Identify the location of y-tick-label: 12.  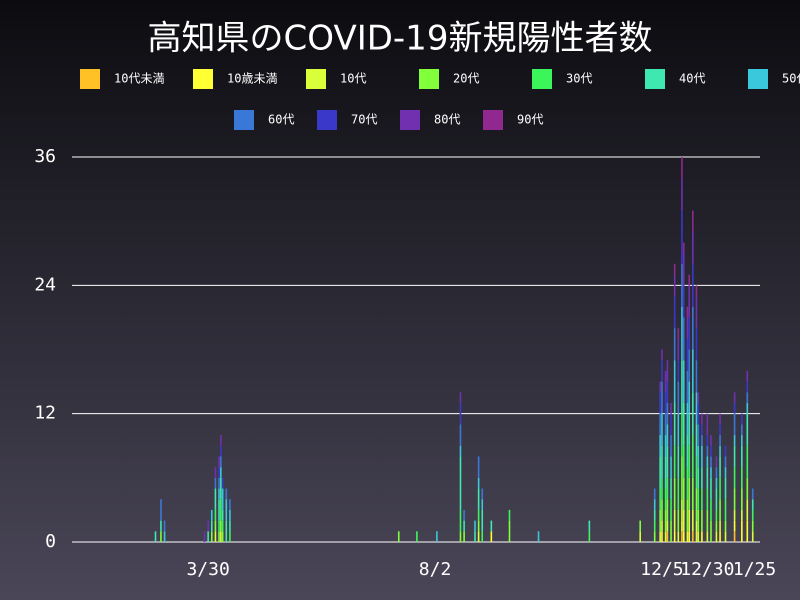
(45, 413).